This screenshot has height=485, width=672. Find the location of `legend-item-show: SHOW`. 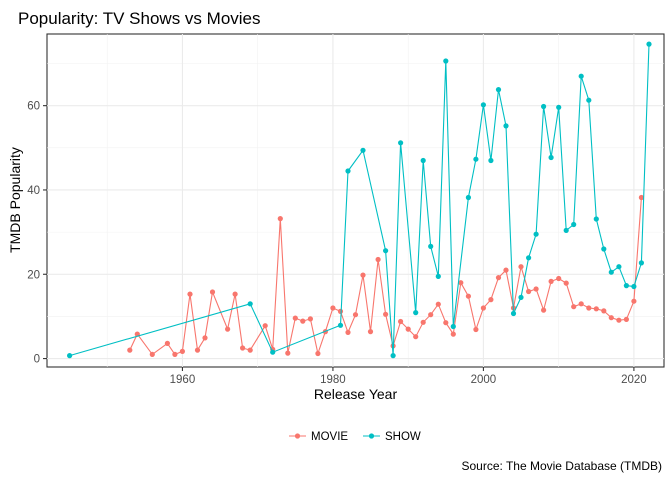

legend-item-show: SHOW is located at coordinates (392, 437).